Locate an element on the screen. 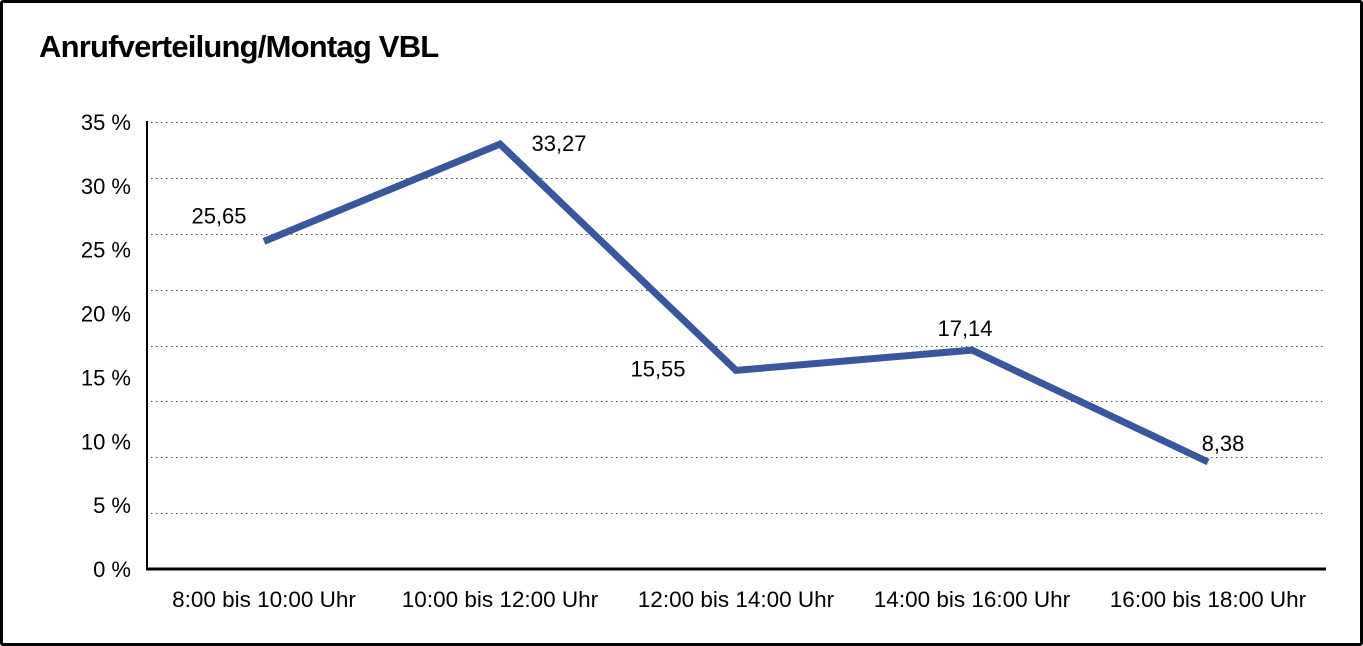  y-axis-label: 20 % is located at coordinates (106, 314).